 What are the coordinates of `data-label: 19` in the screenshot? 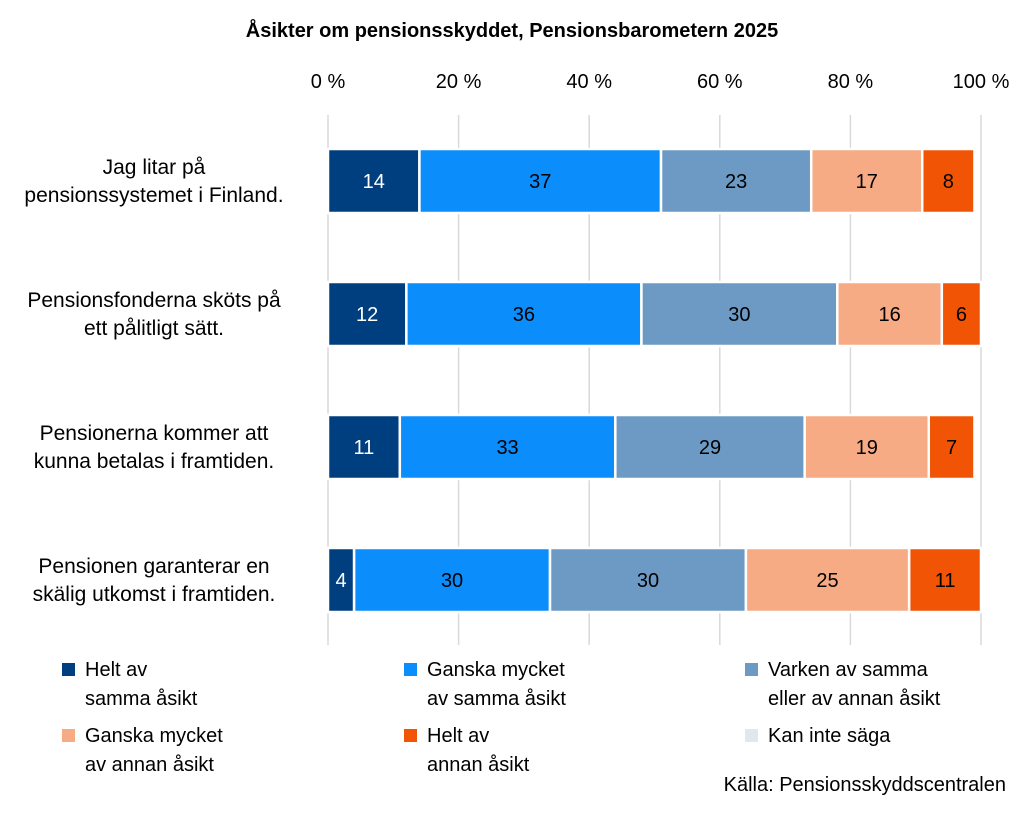 It's located at (867, 448).